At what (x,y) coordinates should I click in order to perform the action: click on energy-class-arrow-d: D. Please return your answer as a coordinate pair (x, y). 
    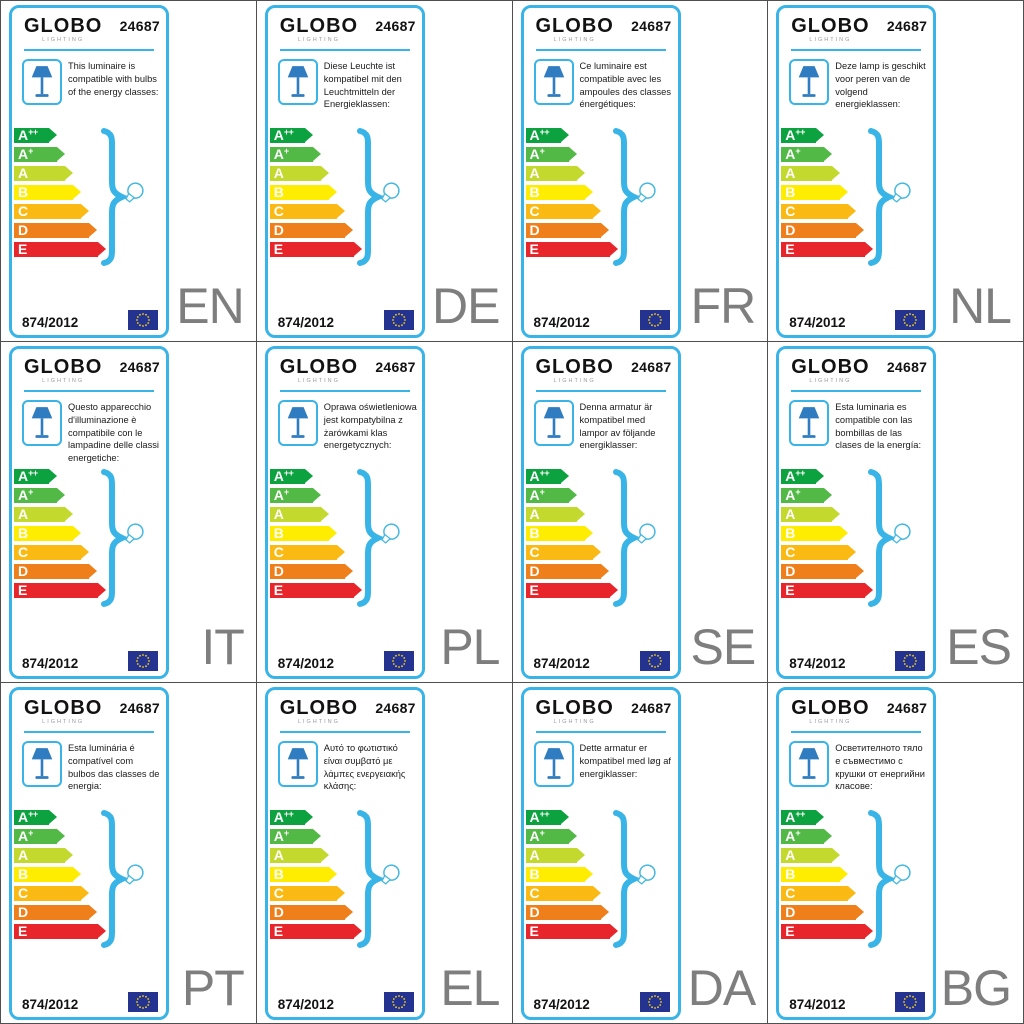
    Looking at the image, I should click on (311, 912).